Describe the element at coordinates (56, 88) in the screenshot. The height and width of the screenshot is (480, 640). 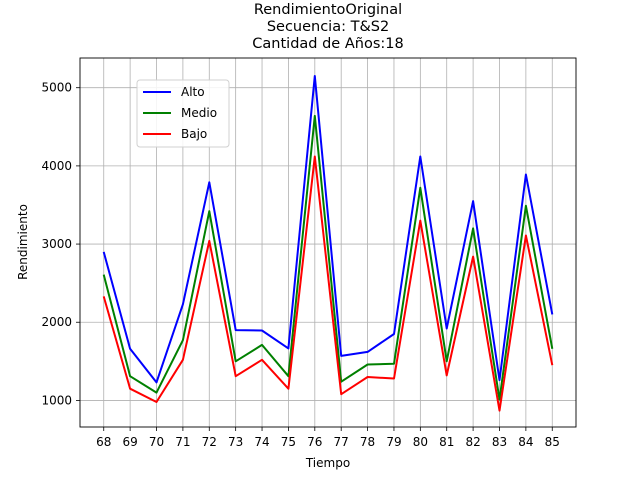
I see `y-tick-label: 5000` at that location.